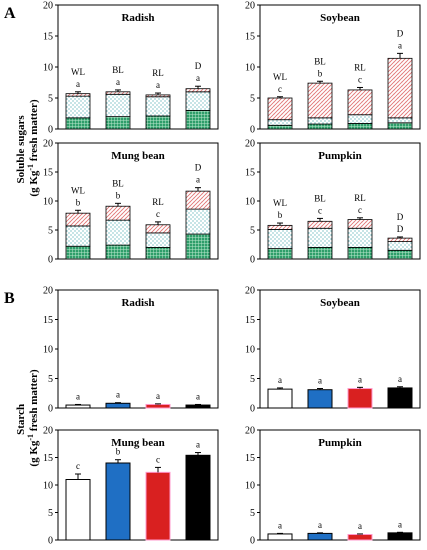  Describe the element at coordinates (400, 229) in the screenshot. I see `significance-letter-d: D` at that location.